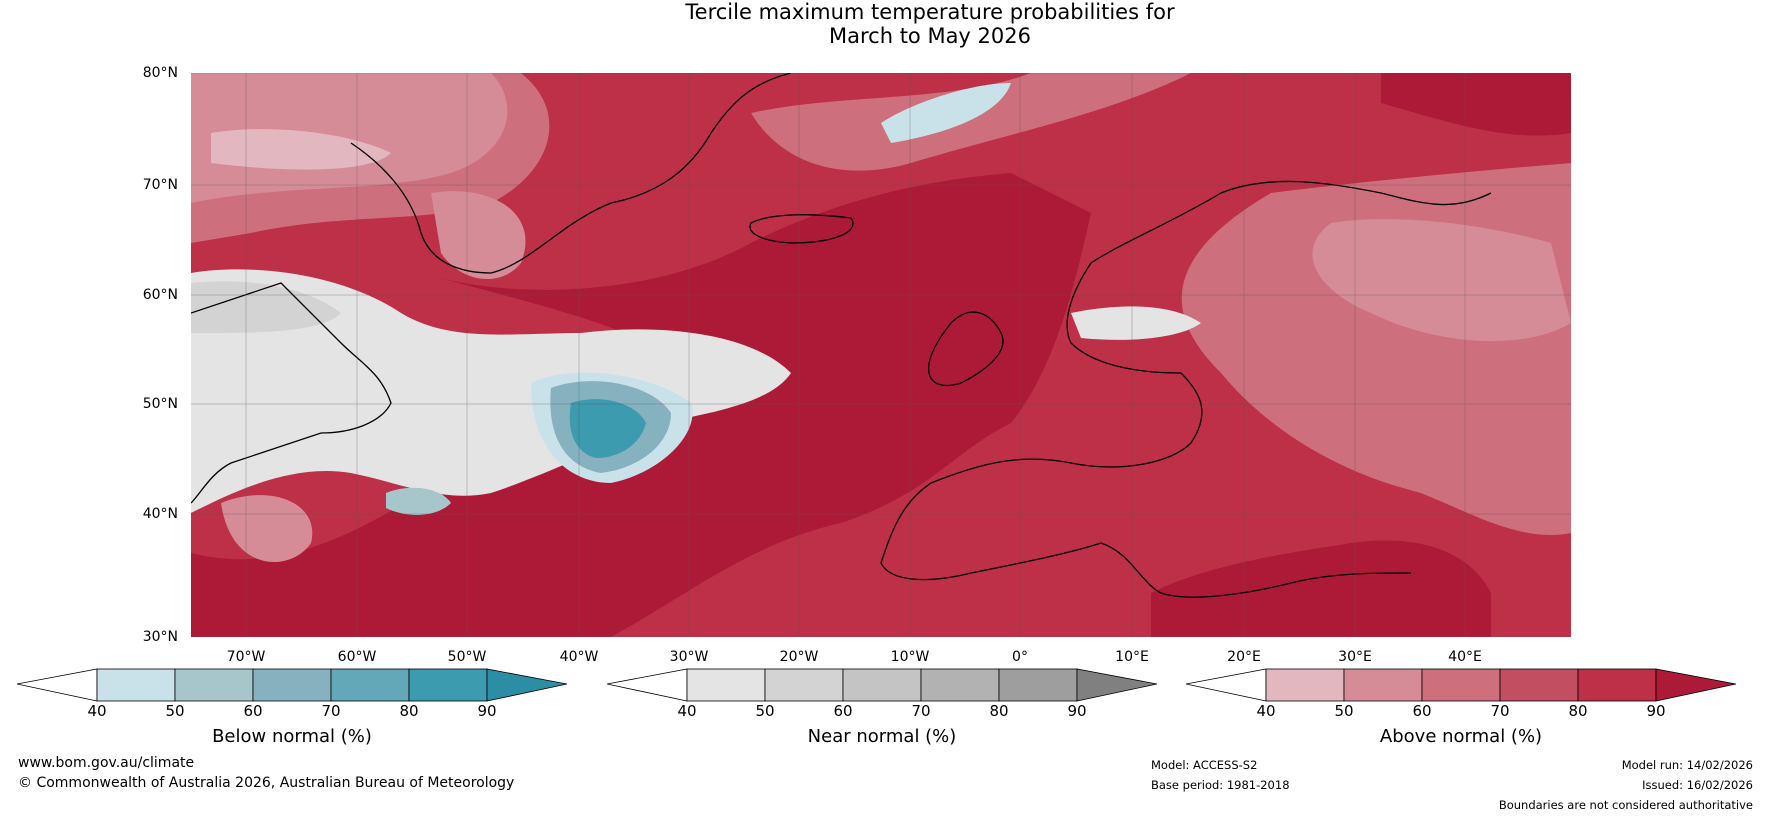 The height and width of the screenshot is (816, 1770). Describe the element at coordinates (478, 235) in the screenshot. I see `above-60-greenland-interior` at that location.